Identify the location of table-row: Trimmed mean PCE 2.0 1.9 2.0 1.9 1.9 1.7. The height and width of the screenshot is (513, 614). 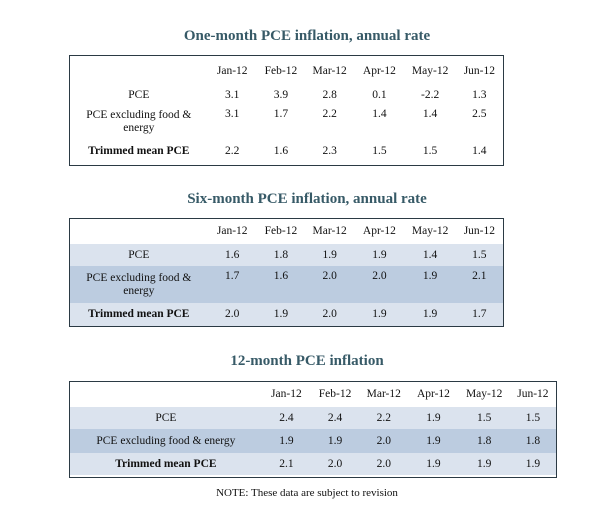
(286, 314).